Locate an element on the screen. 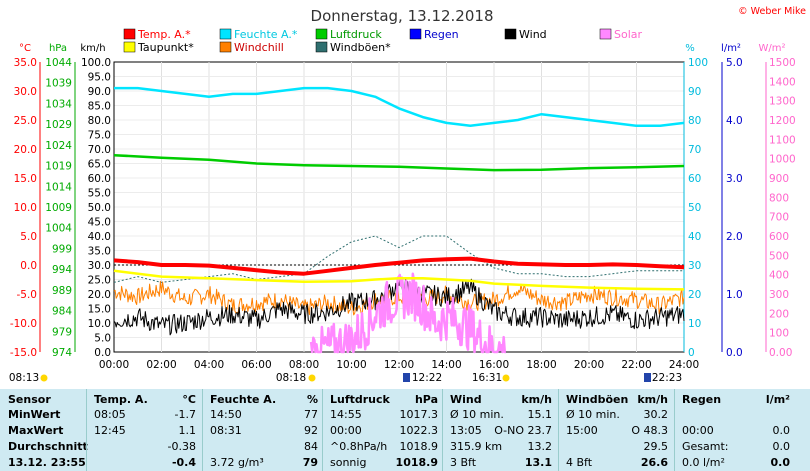 This screenshot has width=810, height=471. stats-header-hum: Feuchte A. is located at coordinates (243, 399).